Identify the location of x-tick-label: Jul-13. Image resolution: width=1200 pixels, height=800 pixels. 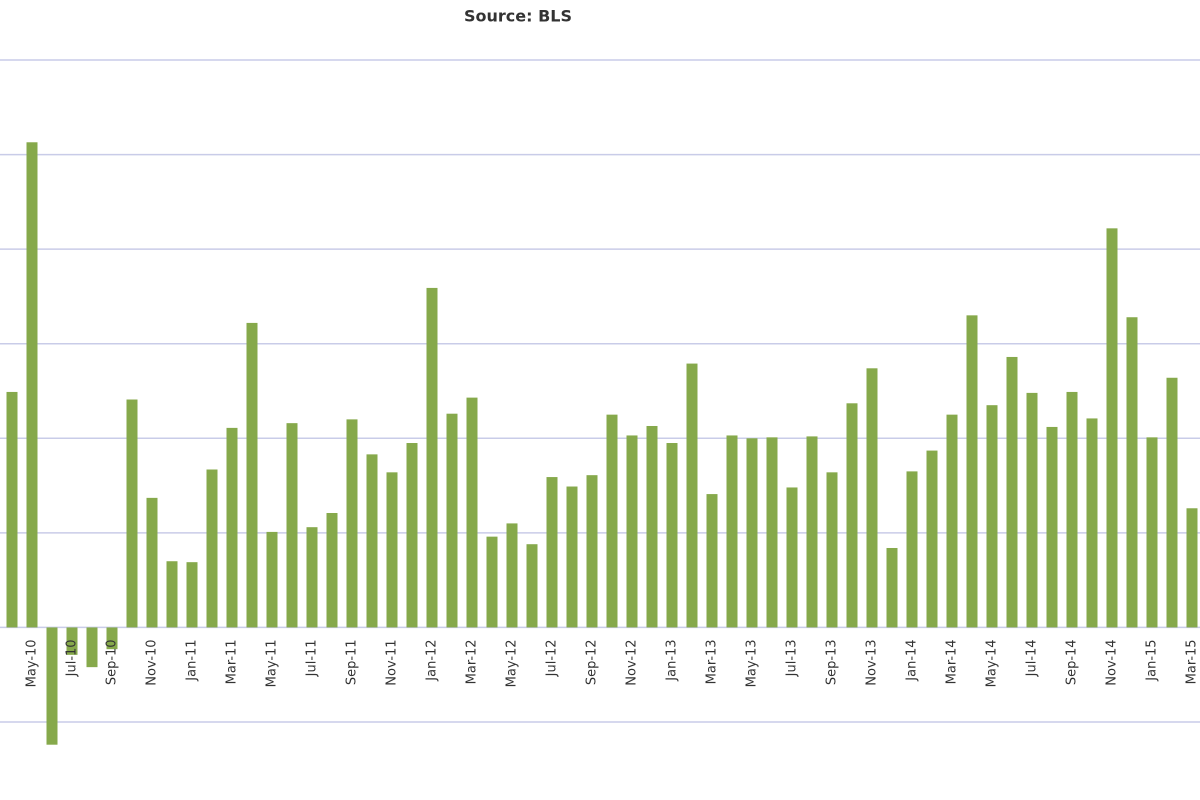
(792, 658).